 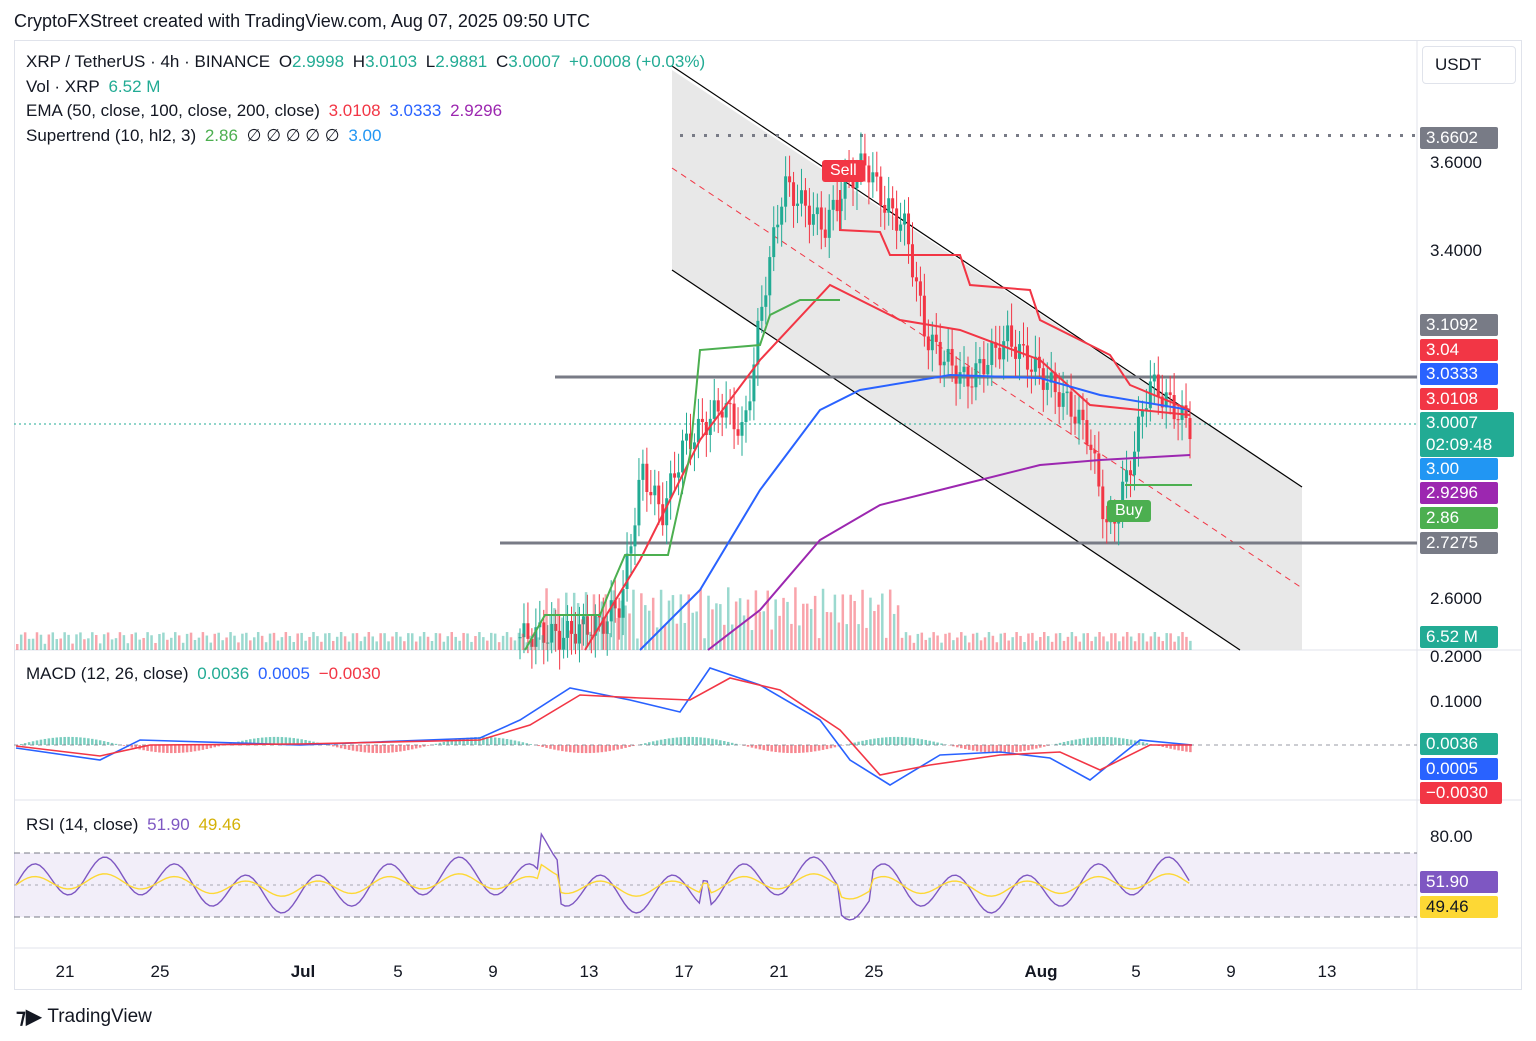 I want to click on tradingview-brand: ⁊▶ TradingView, so click(x=84, y=1016).